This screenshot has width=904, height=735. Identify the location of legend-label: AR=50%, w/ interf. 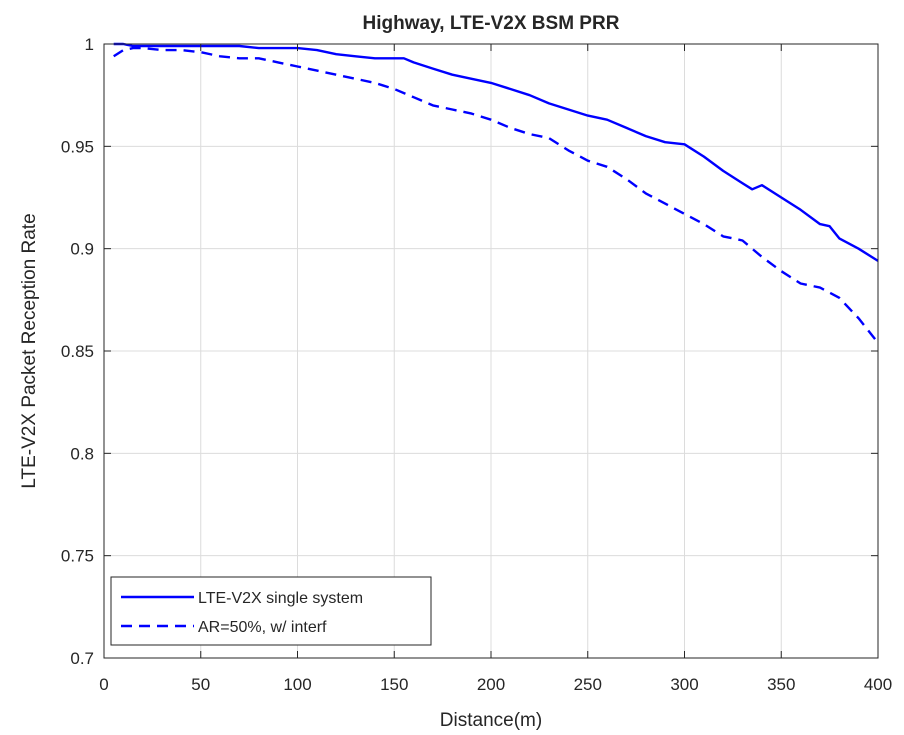
(262, 627).